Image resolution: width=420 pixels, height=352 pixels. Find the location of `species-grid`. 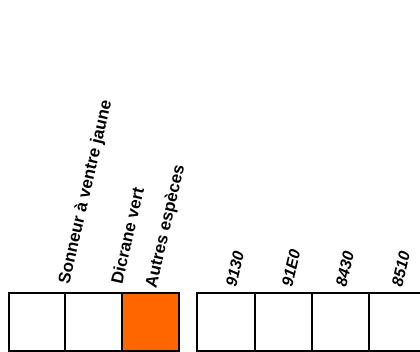

species-grid is located at coordinates (94, 322).